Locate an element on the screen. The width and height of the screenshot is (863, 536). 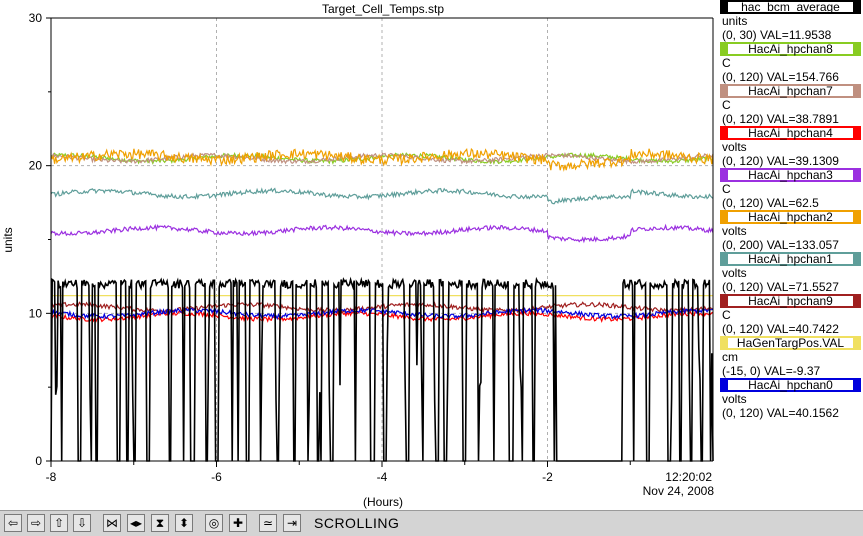
legend-range-value: (0, 120) VAL=39.1309 is located at coordinates (780, 161).